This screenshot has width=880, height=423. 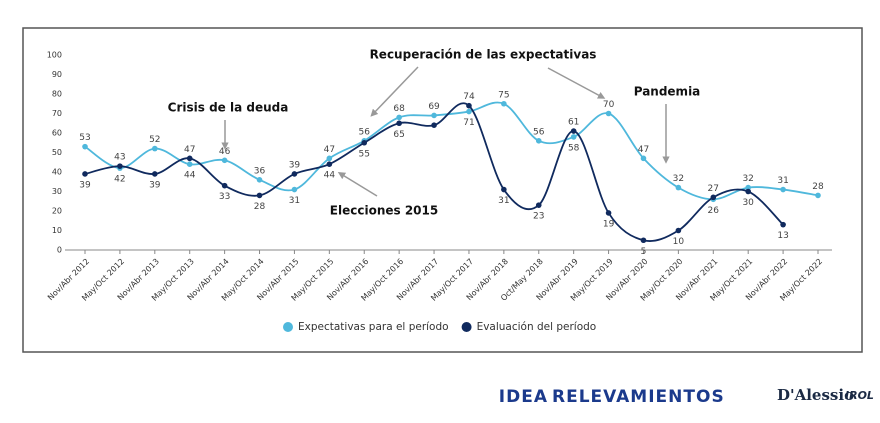 I want to click on data-label: 19, so click(x=609, y=224).